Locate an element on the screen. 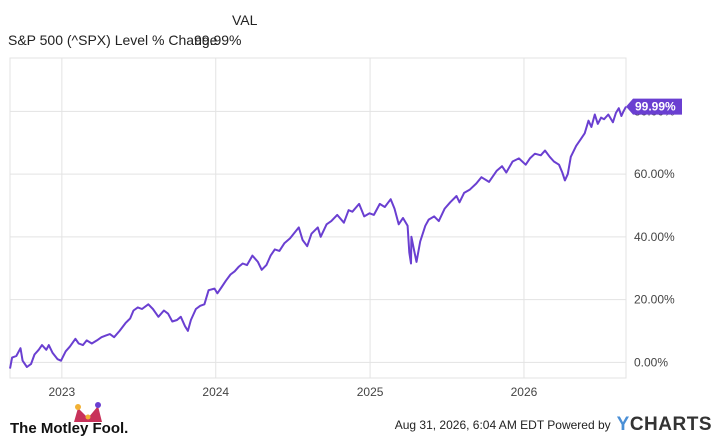  legend-column-header: VAL is located at coordinates (245, 20).